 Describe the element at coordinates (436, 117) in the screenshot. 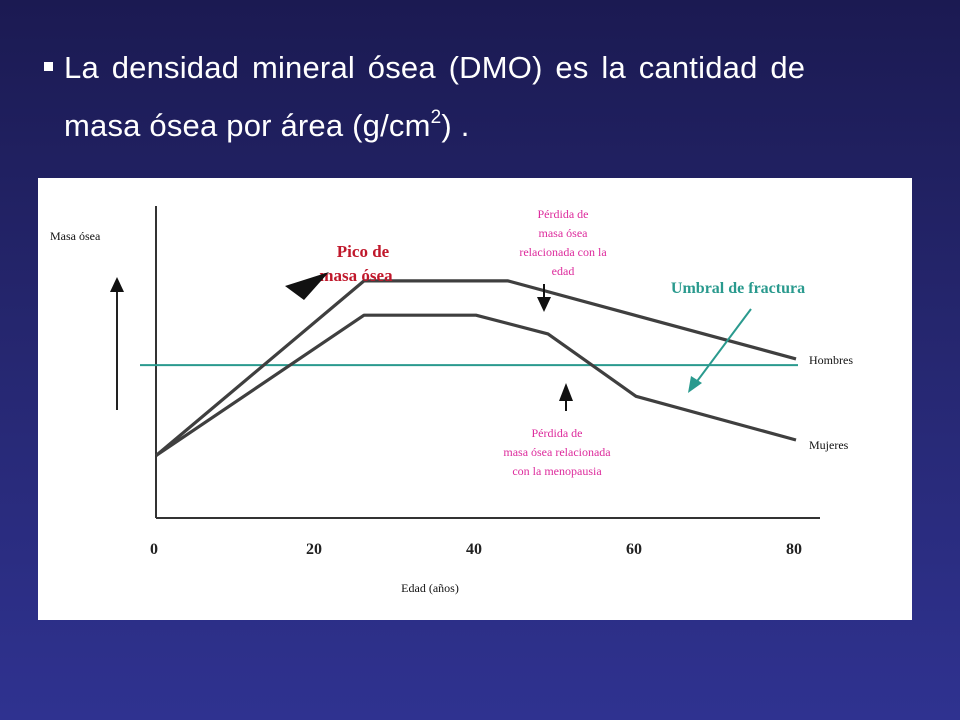

I see `bullet-superscript: 2` at that location.